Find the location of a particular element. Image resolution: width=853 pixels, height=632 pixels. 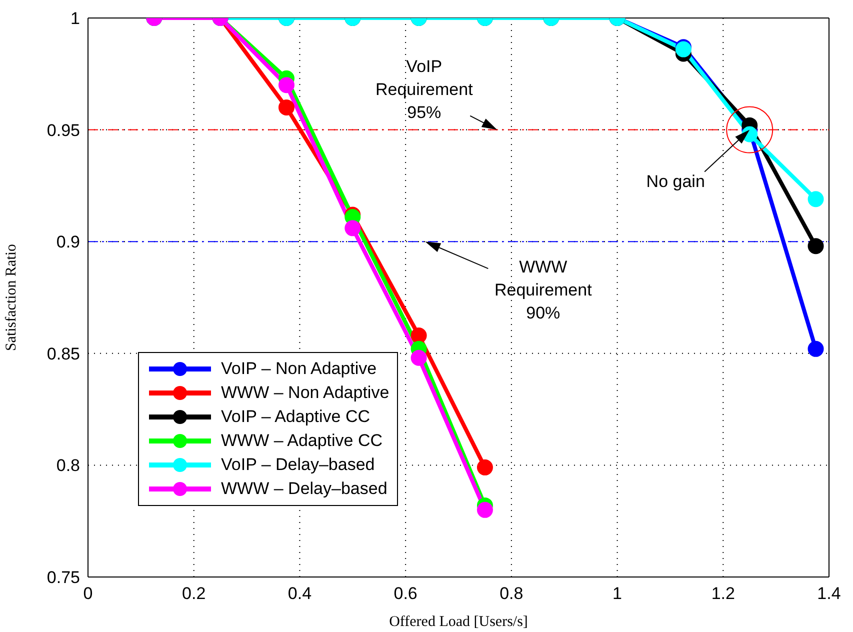

legend-label: VoIP – Non Adaptive is located at coordinates (299, 369).